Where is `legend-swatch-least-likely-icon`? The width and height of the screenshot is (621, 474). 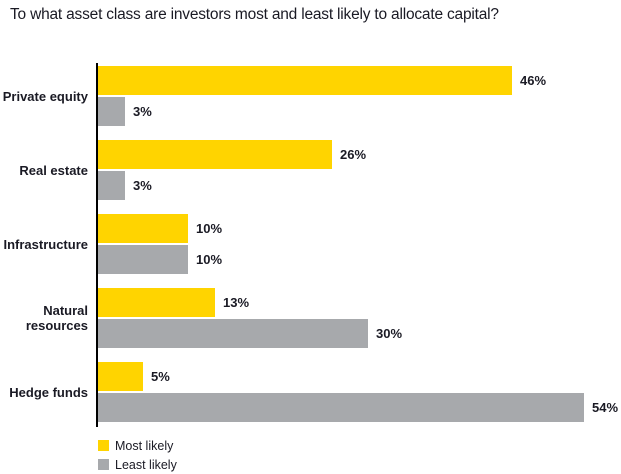 legend-swatch-least-likely-icon is located at coordinates (103, 464).